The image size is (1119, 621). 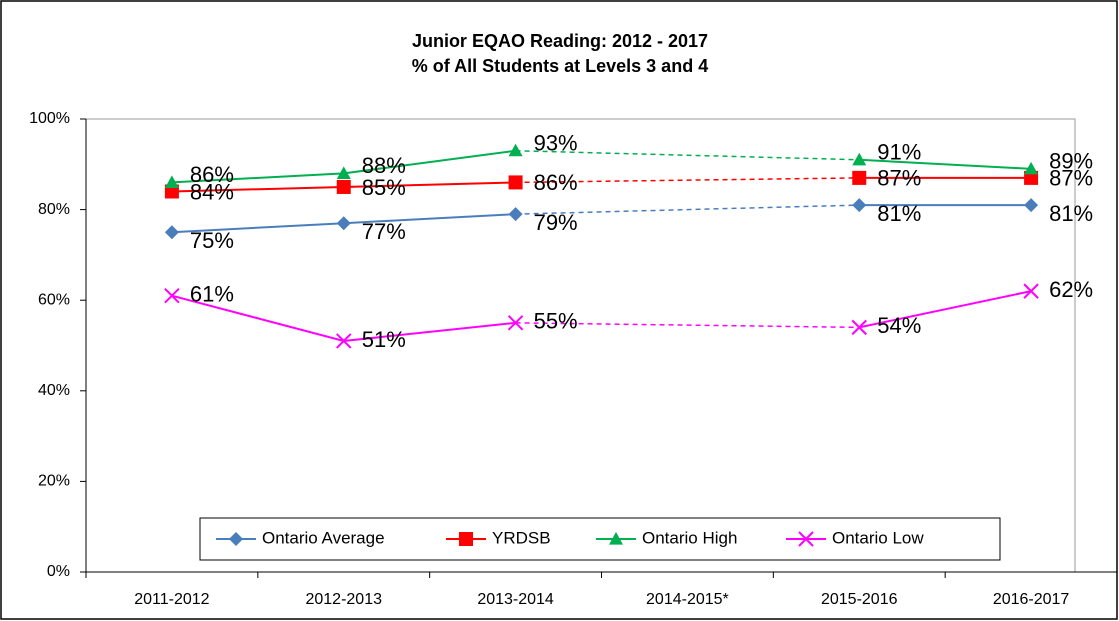 What do you see at coordinates (521, 537) in the screenshot?
I see `legend-label: YRDSB` at bounding box center [521, 537].